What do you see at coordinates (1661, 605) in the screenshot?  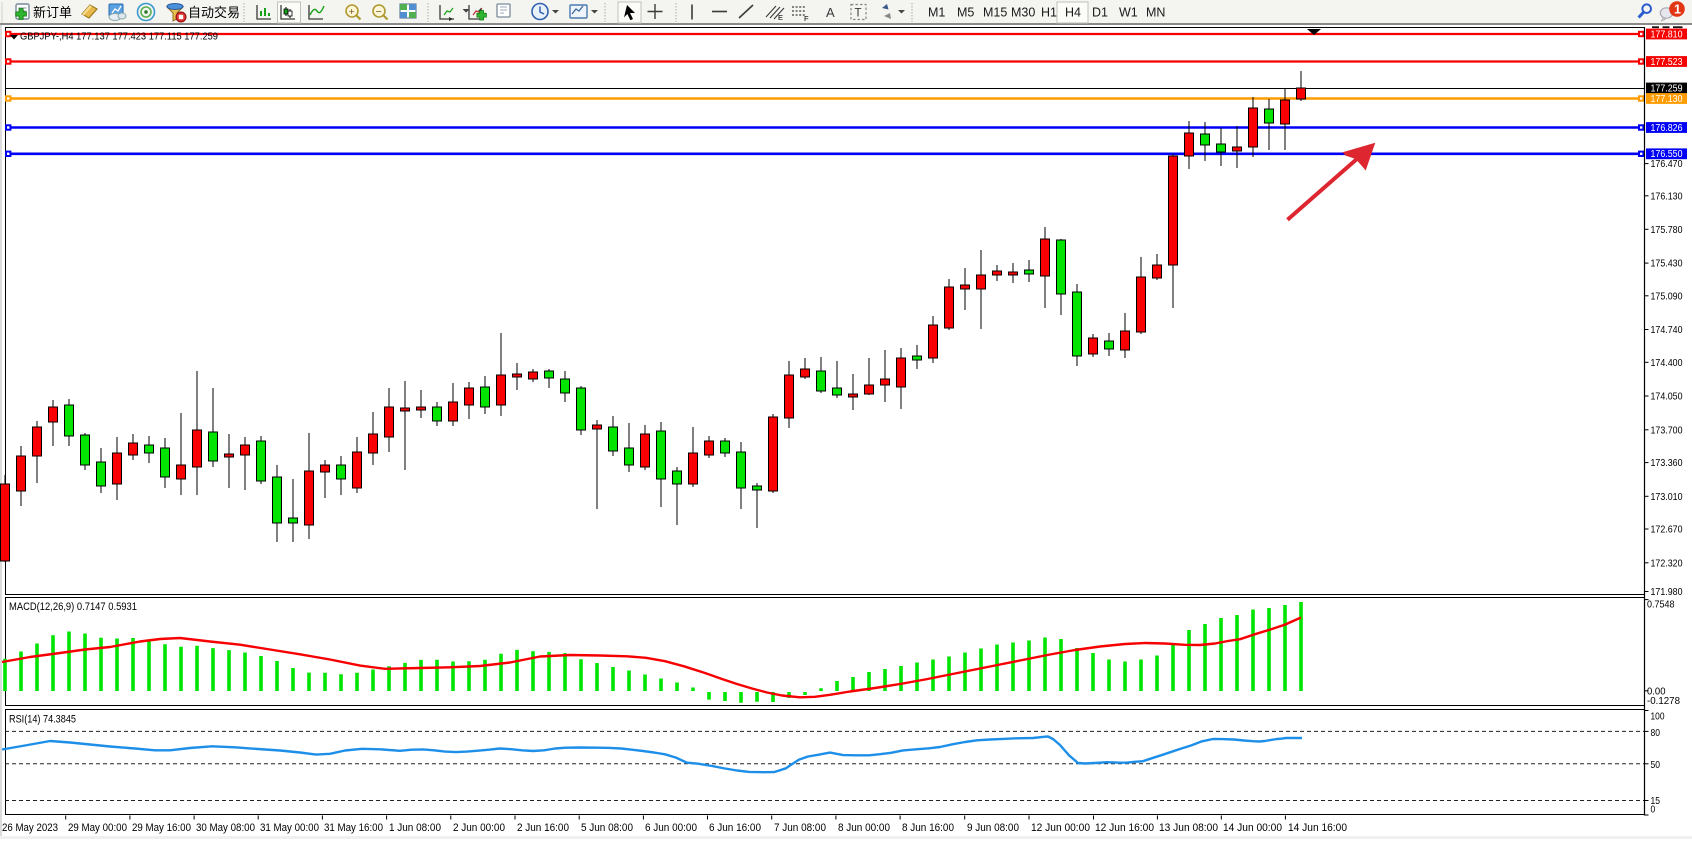 I see `svg-text: 0.7548` at bounding box center [1661, 605].